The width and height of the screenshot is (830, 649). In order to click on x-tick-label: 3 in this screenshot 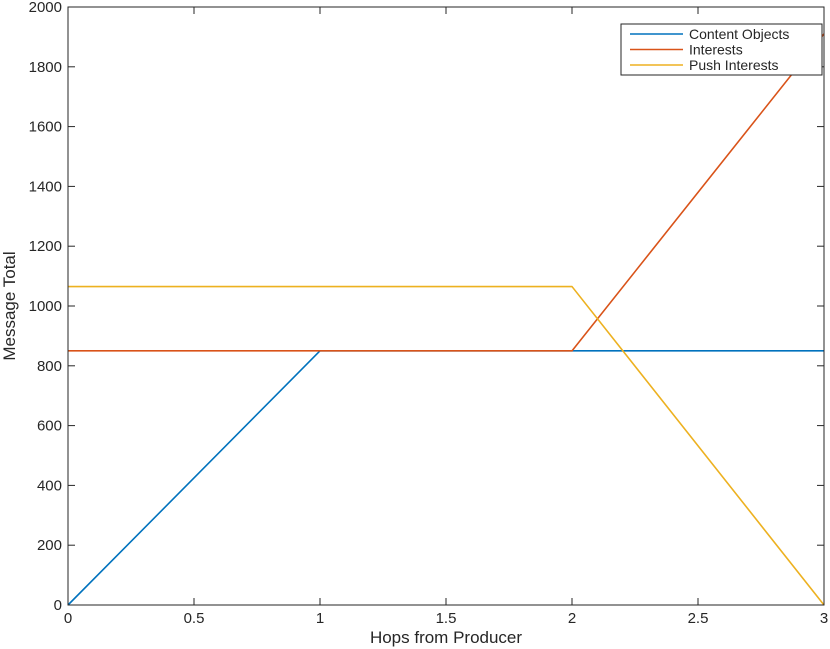, I will do `click(824, 618)`.